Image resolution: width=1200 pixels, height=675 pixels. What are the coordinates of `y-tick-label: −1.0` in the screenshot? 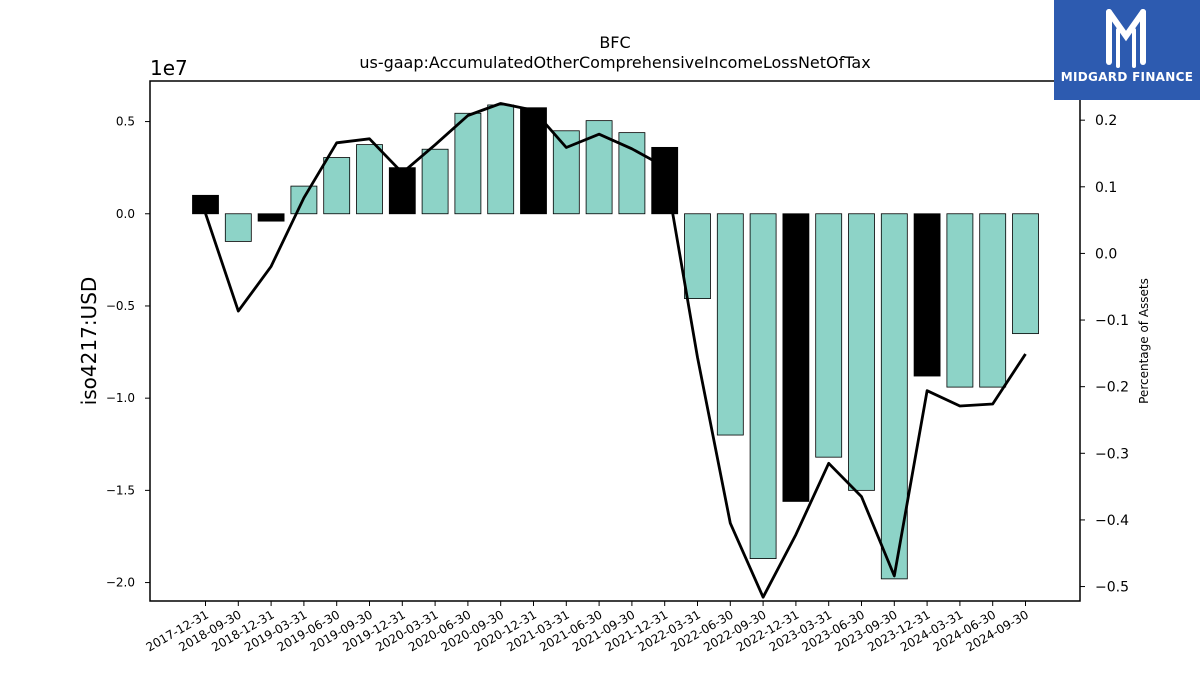 It's located at (120, 398).